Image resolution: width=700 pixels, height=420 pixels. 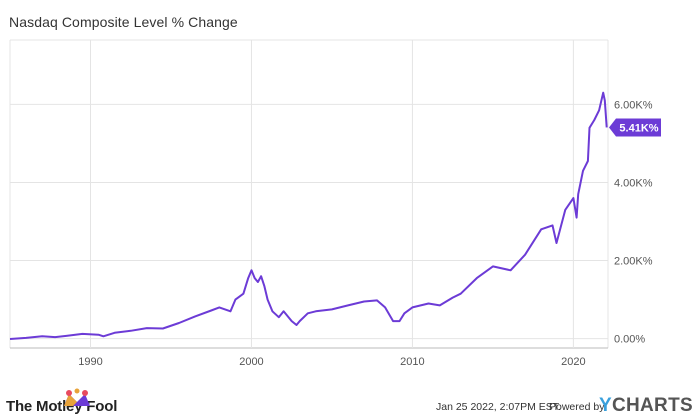 I want to click on x-tick-label: 2020, so click(x=573, y=362).